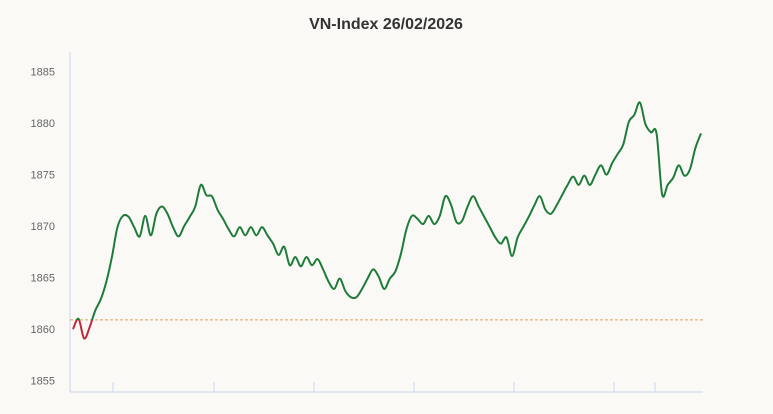  What do you see at coordinates (386, 24) in the screenshot?
I see `chart-title: VN-Index 26/02/2026` at bounding box center [386, 24].